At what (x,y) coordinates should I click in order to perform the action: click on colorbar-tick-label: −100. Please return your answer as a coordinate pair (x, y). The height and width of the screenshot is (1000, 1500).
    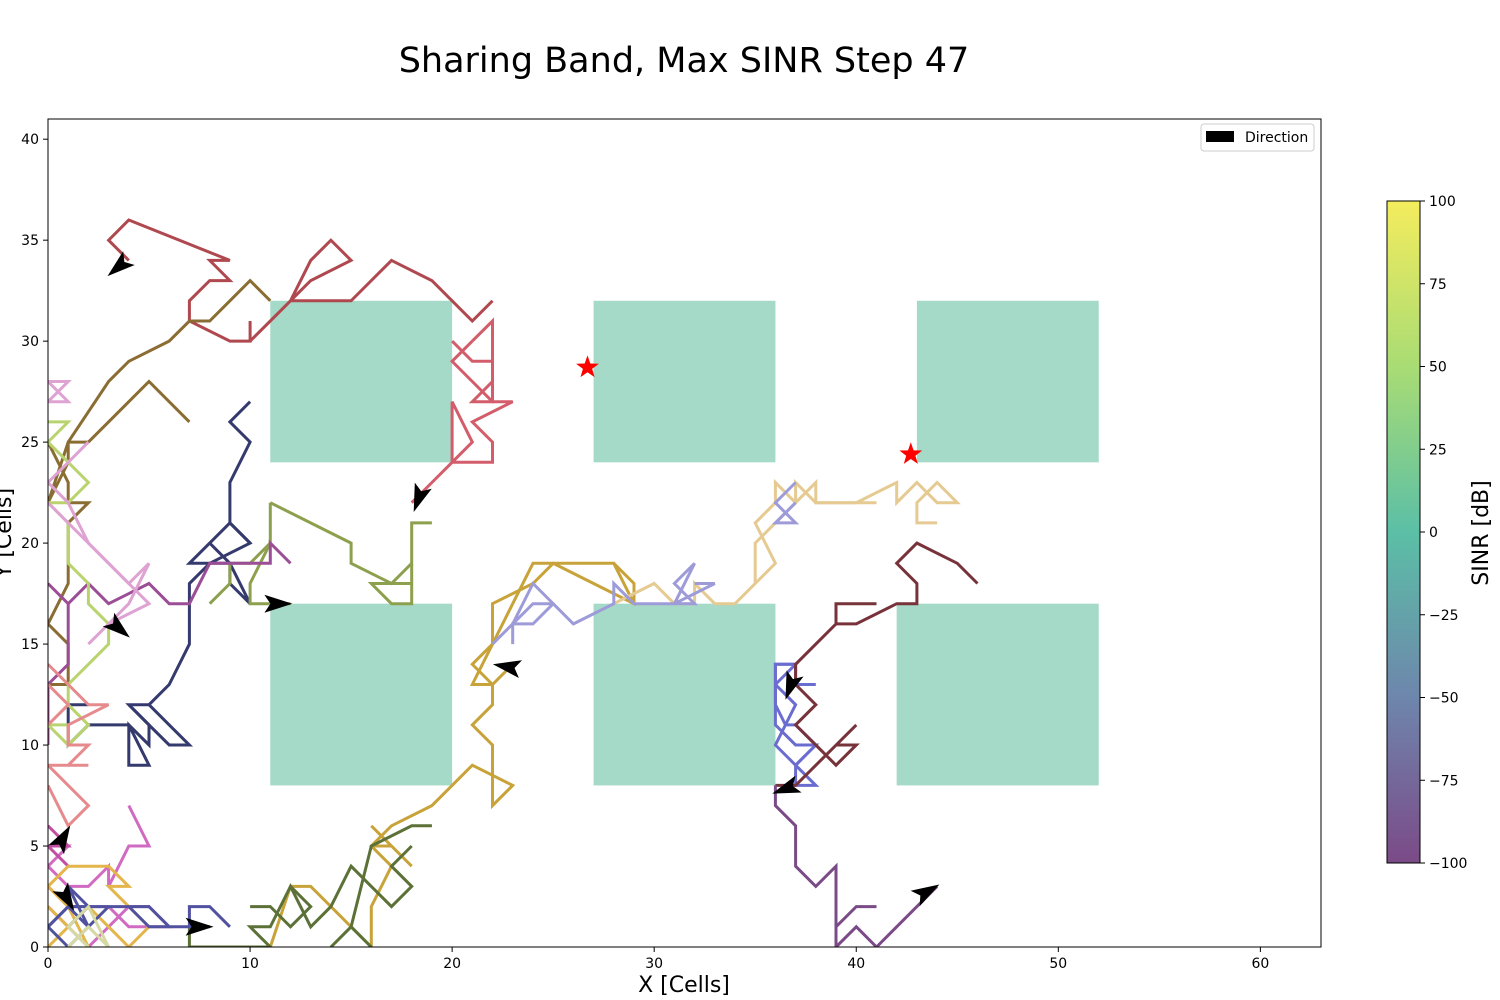
    Looking at the image, I should click on (1448, 864).